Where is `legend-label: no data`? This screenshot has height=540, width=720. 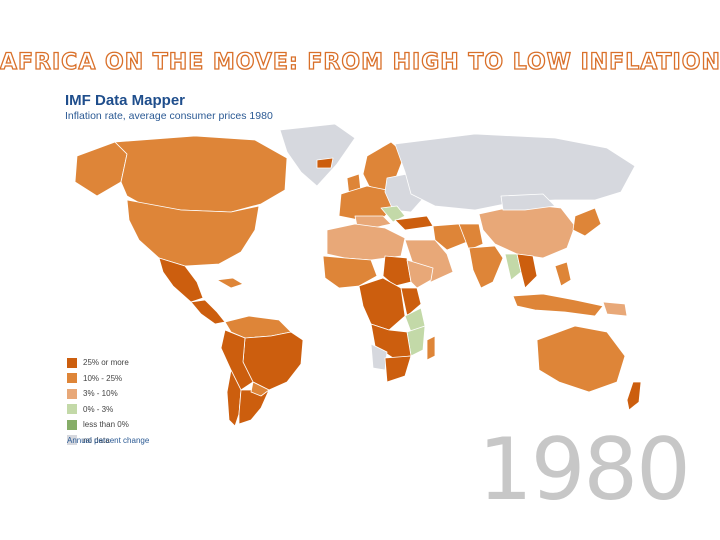
legend-label: no data is located at coordinates (96, 440).